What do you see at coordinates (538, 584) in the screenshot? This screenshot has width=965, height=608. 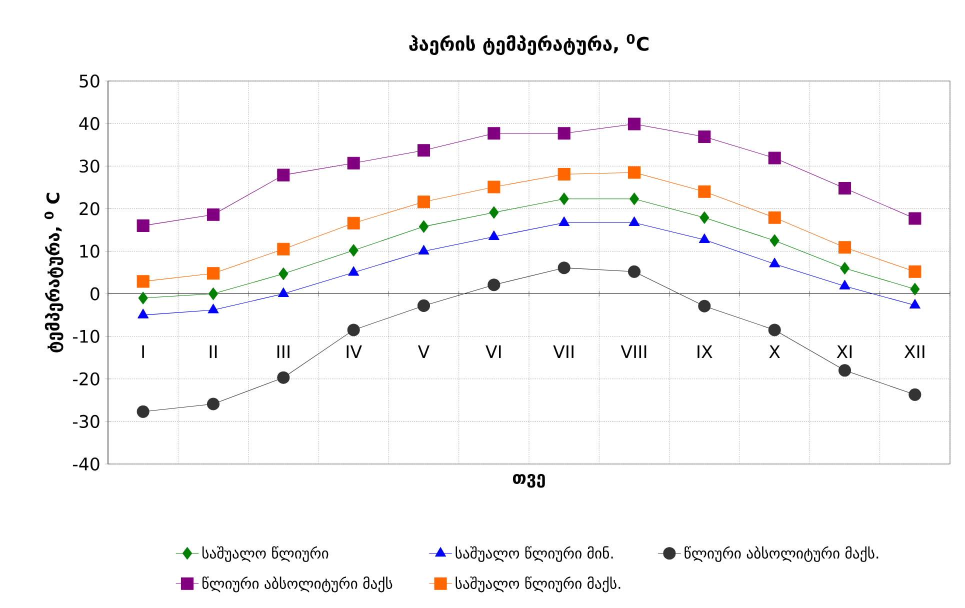 I see `legend-label: საშუალო წლიური მაქს.` at bounding box center [538, 584].